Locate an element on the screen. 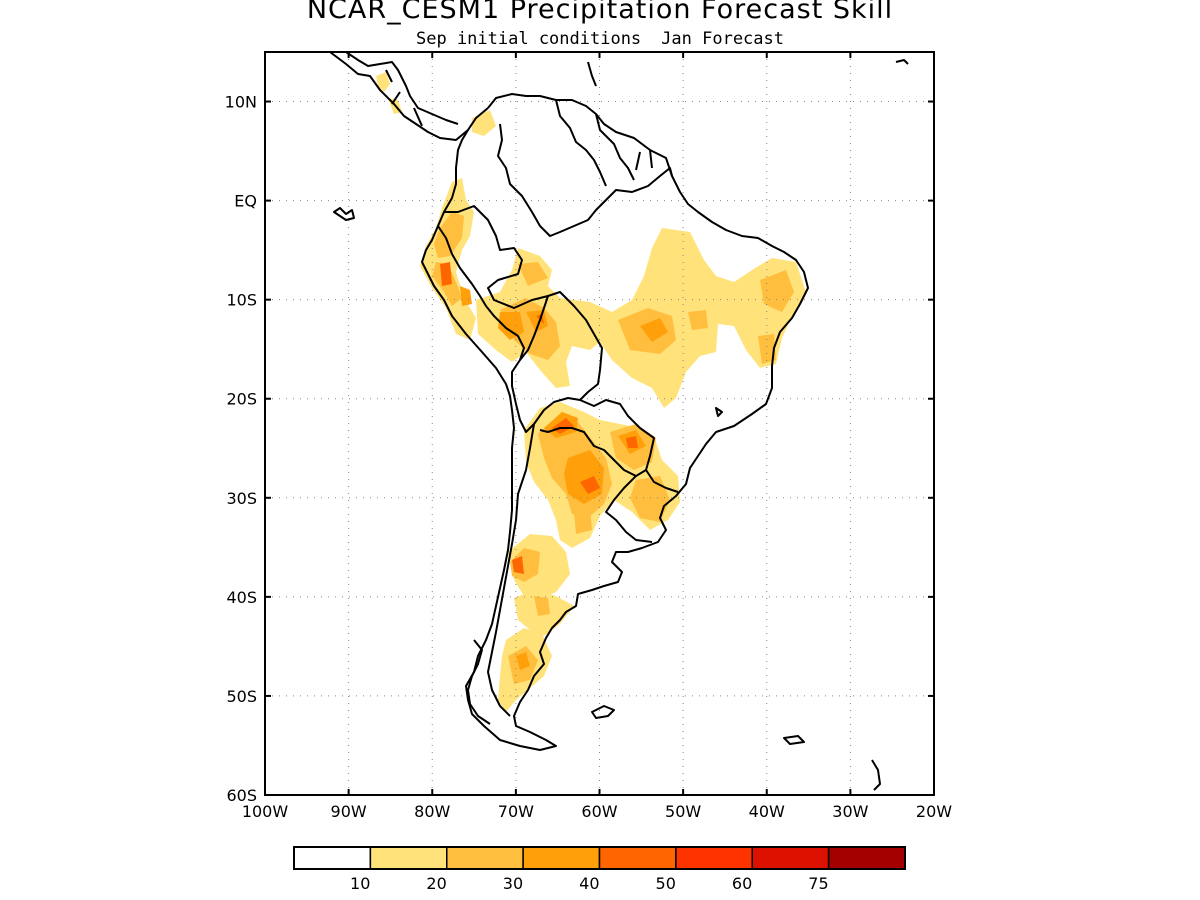  subtitle-forecast-month: Jan Forecast is located at coordinates (722, 39).